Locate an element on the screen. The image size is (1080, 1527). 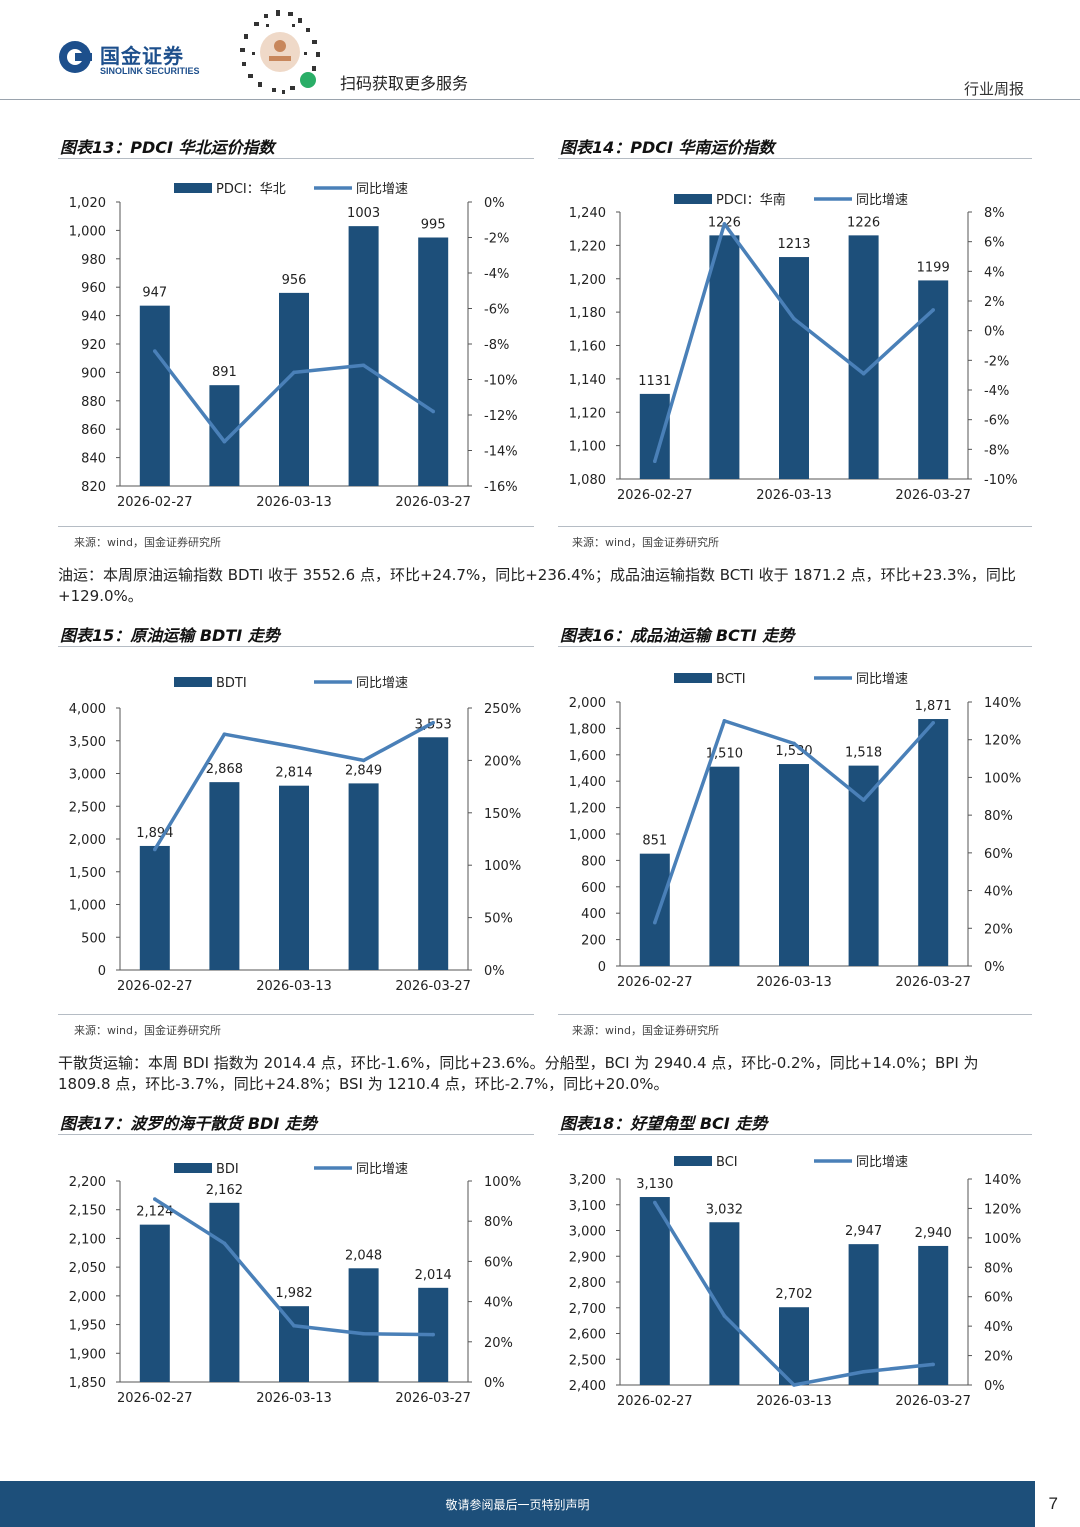
y-tick-label: 960 is located at coordinates (93, 288).